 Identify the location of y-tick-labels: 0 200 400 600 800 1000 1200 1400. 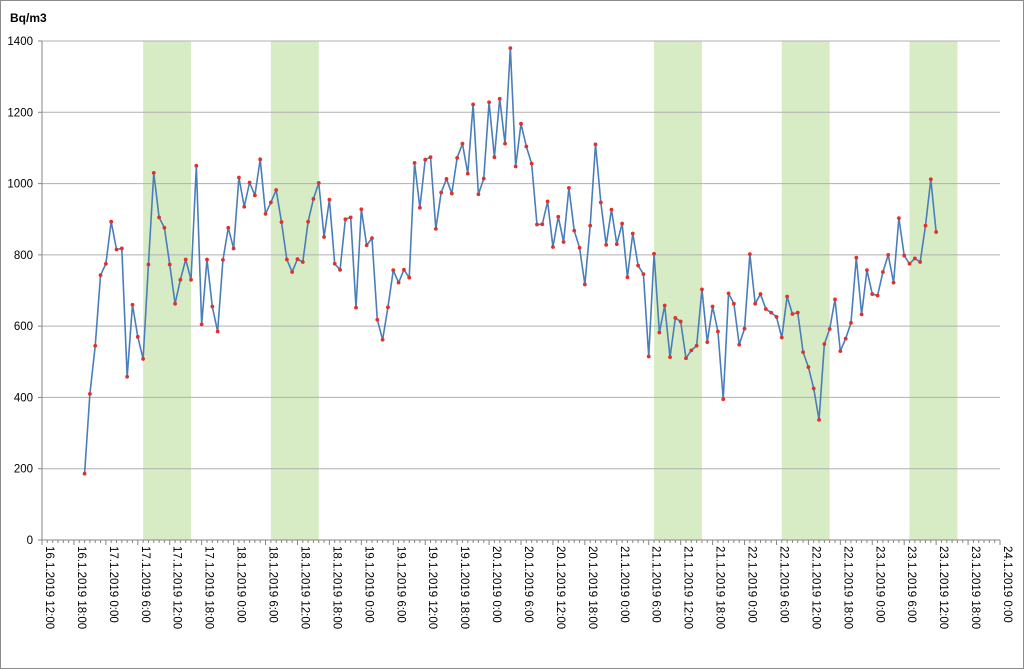
(20, 291).